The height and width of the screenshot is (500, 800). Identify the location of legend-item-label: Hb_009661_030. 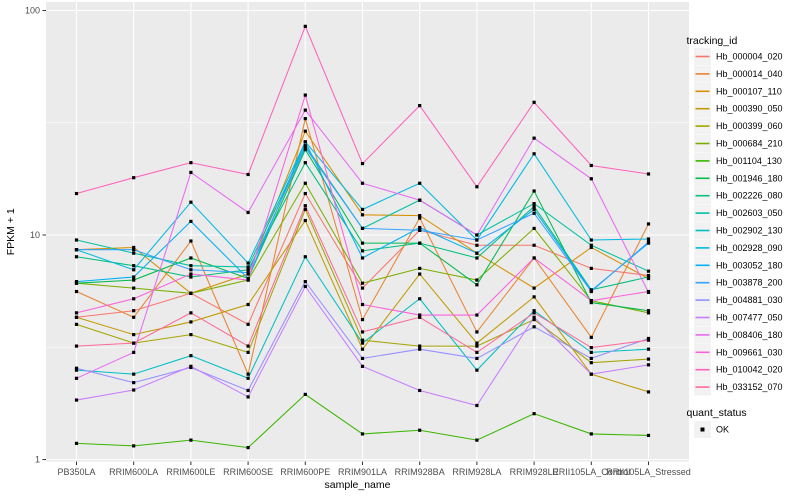
(749, 352).